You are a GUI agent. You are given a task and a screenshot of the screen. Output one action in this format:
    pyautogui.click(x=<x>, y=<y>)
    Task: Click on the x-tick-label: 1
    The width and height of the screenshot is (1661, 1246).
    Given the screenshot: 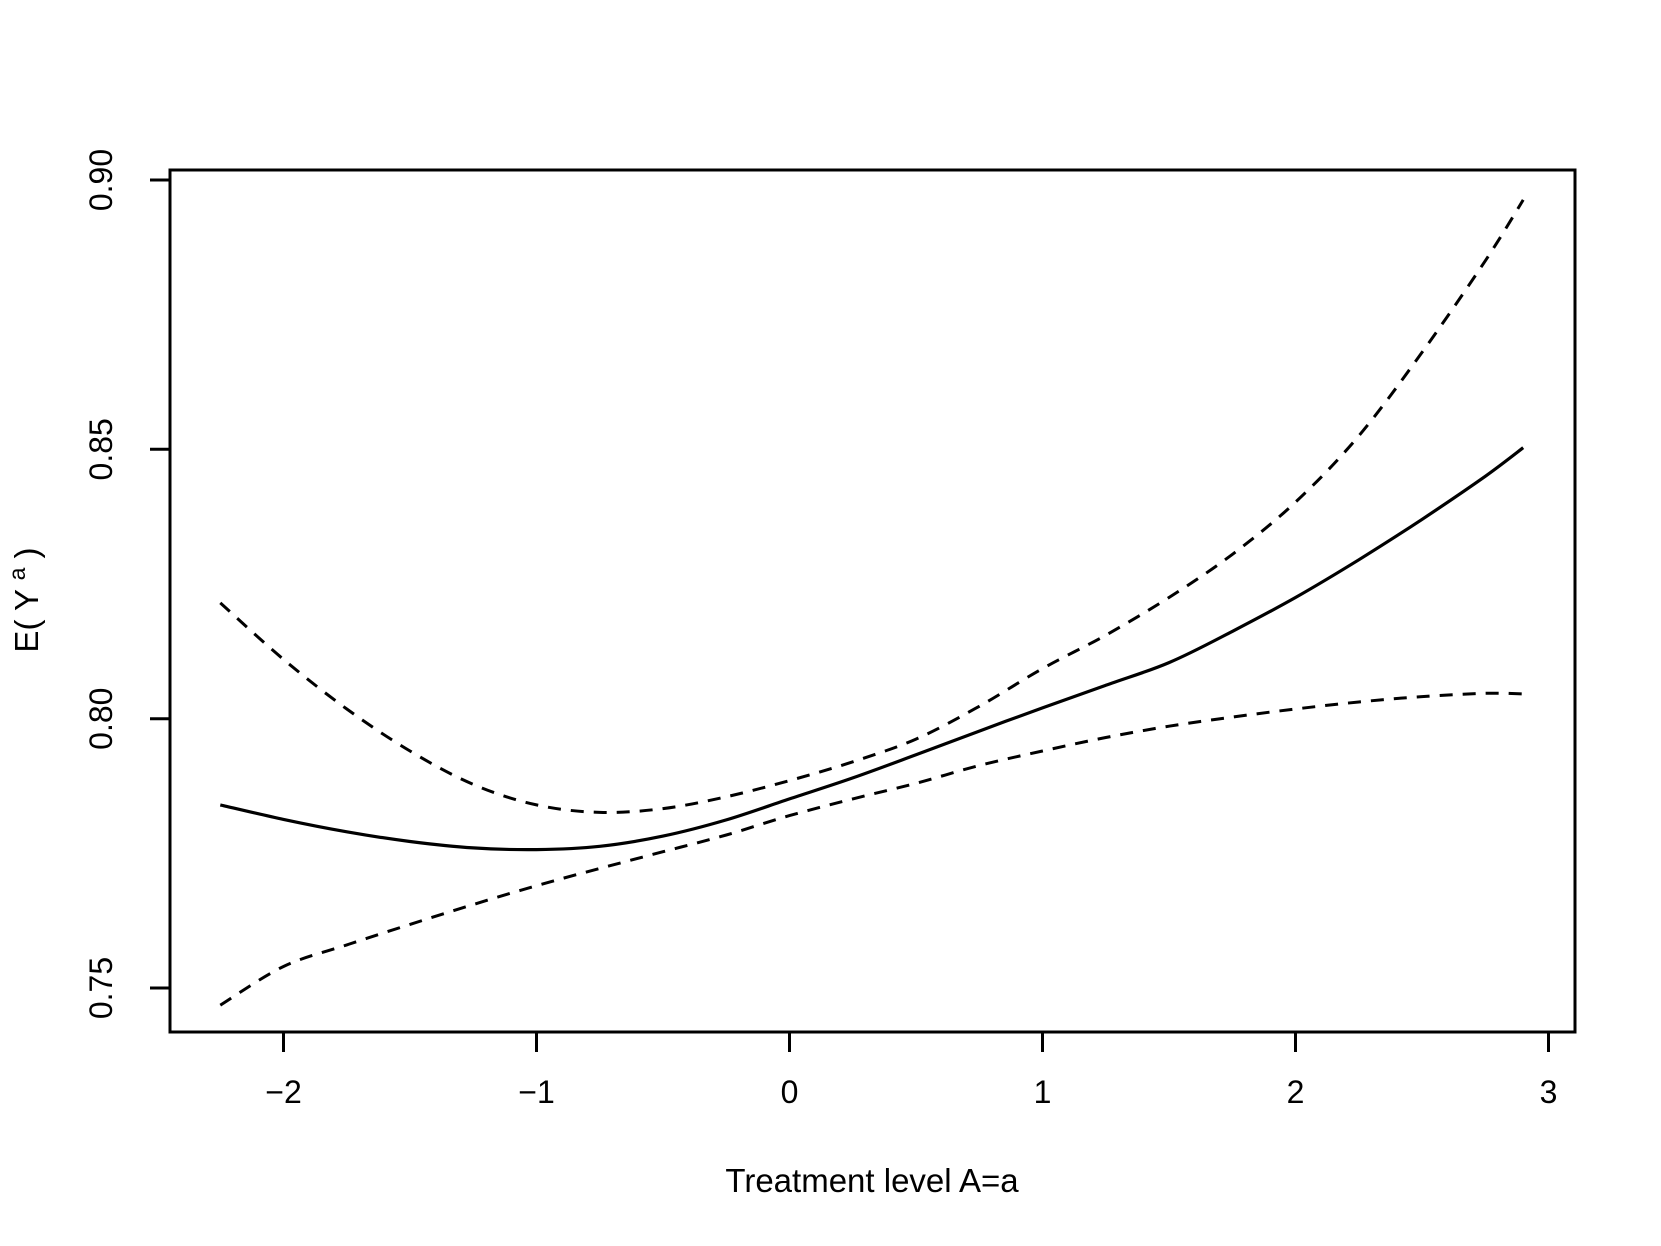 What is the action you would take?
    pyautogui.click(x=1043, y=1092)
    